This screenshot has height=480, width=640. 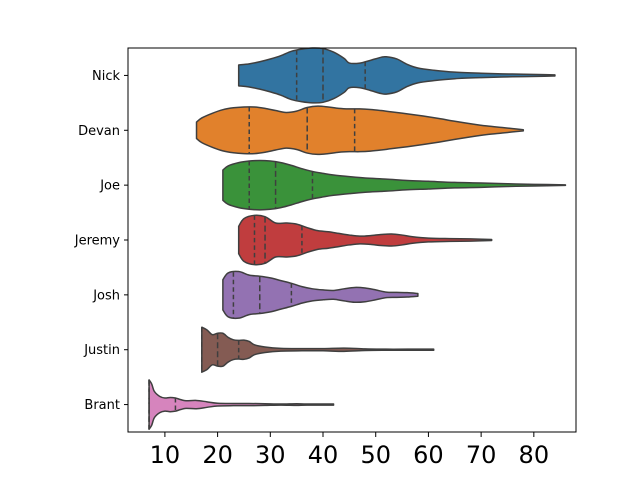 I want to click on x-tick-label-70: 70, so click(x=481, y=455).